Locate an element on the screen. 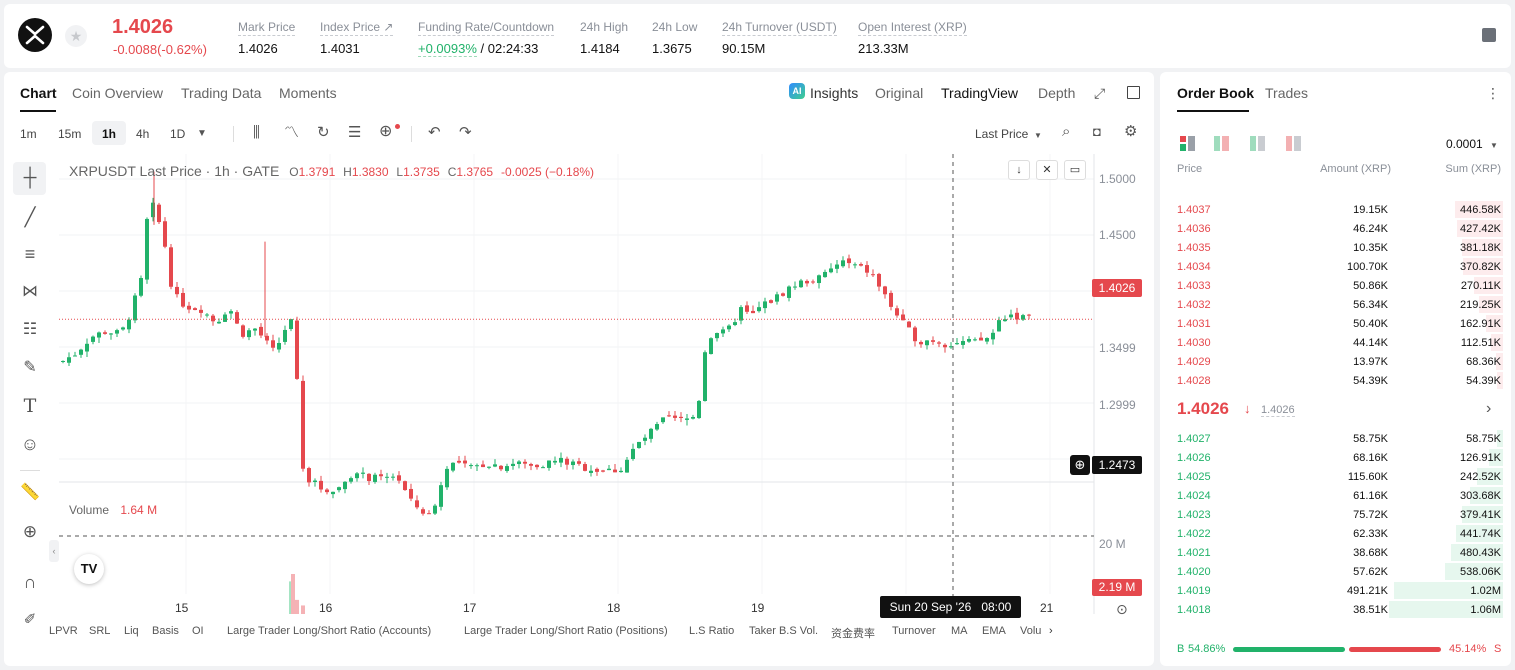 This screenshot has height=670, width=1515. indicator-tab: Turnover is located at coordinates (914, 631).